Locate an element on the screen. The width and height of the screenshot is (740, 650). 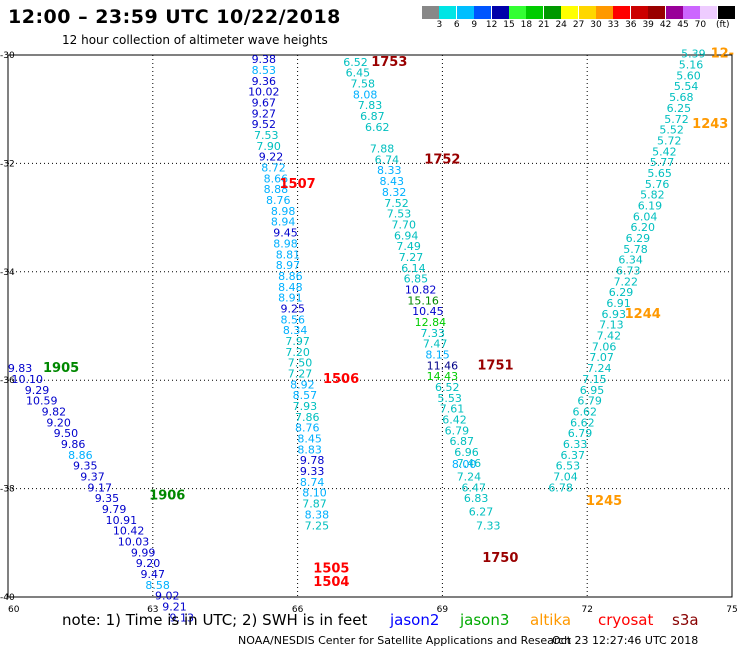
pass-time-label: 1504 is located at coordinates (331, 582).